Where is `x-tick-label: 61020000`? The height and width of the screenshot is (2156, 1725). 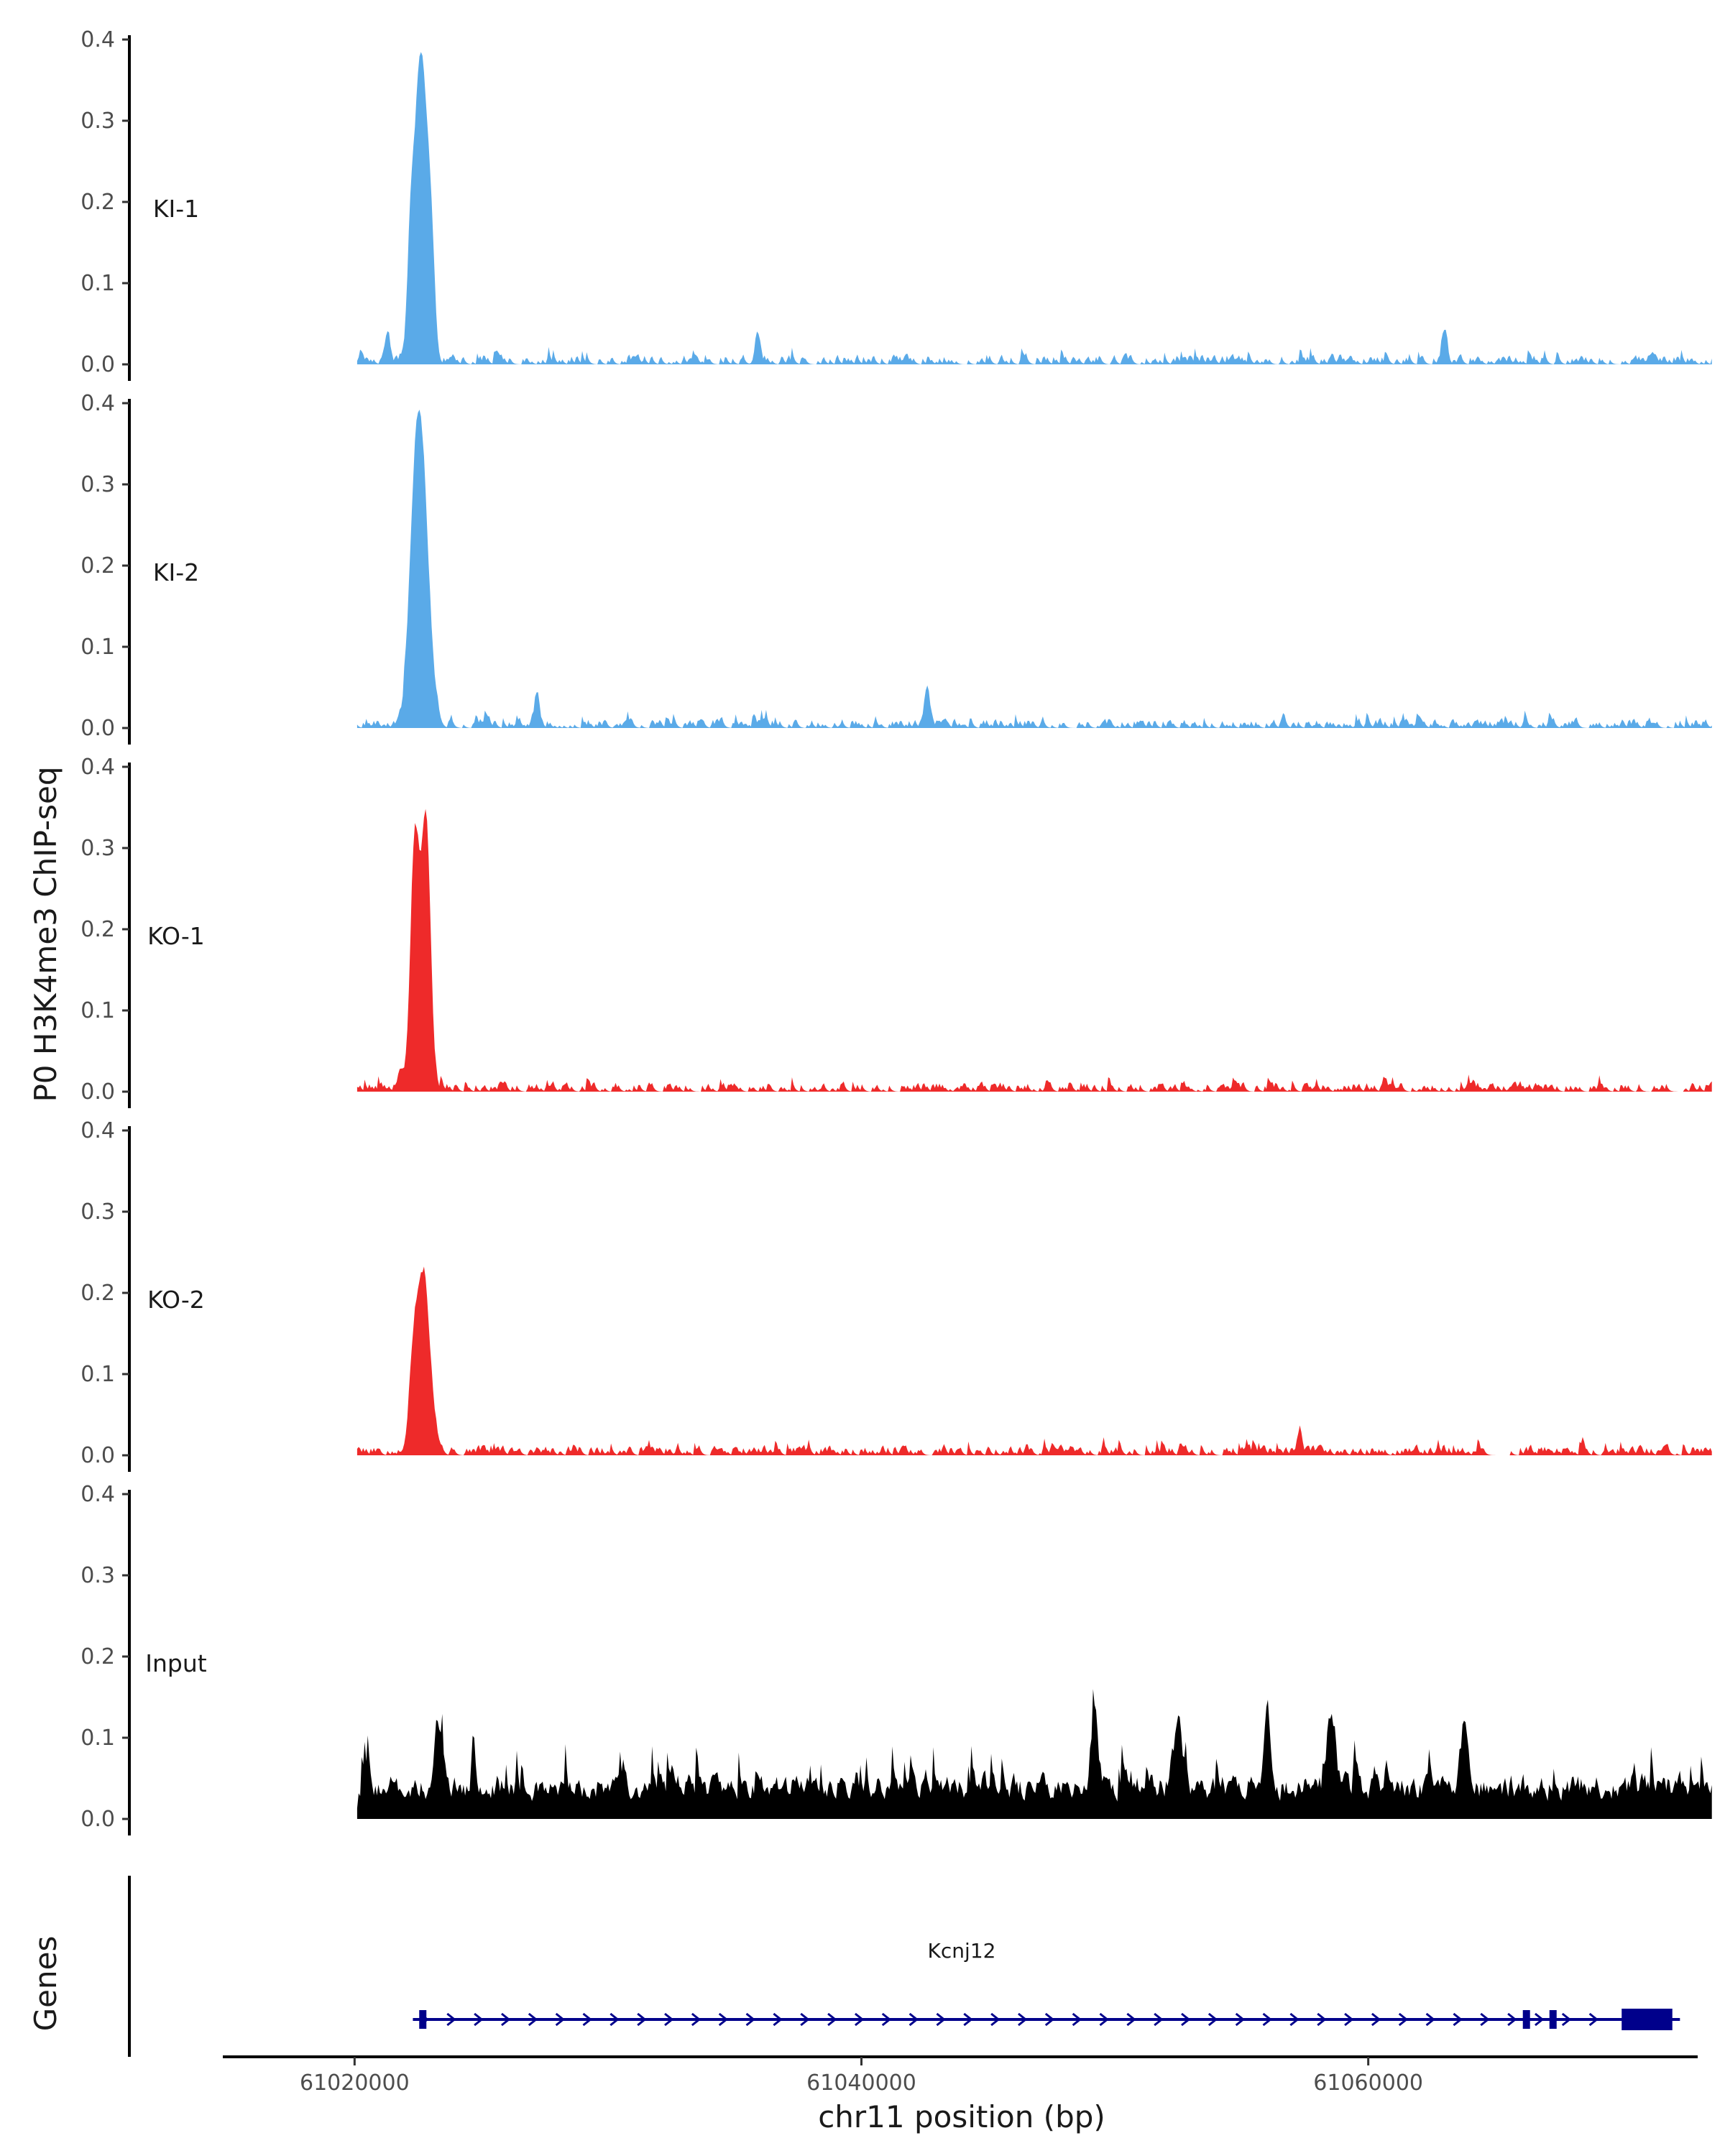
x-tick-label: 61020000 is located at coordinates (355, 2083).